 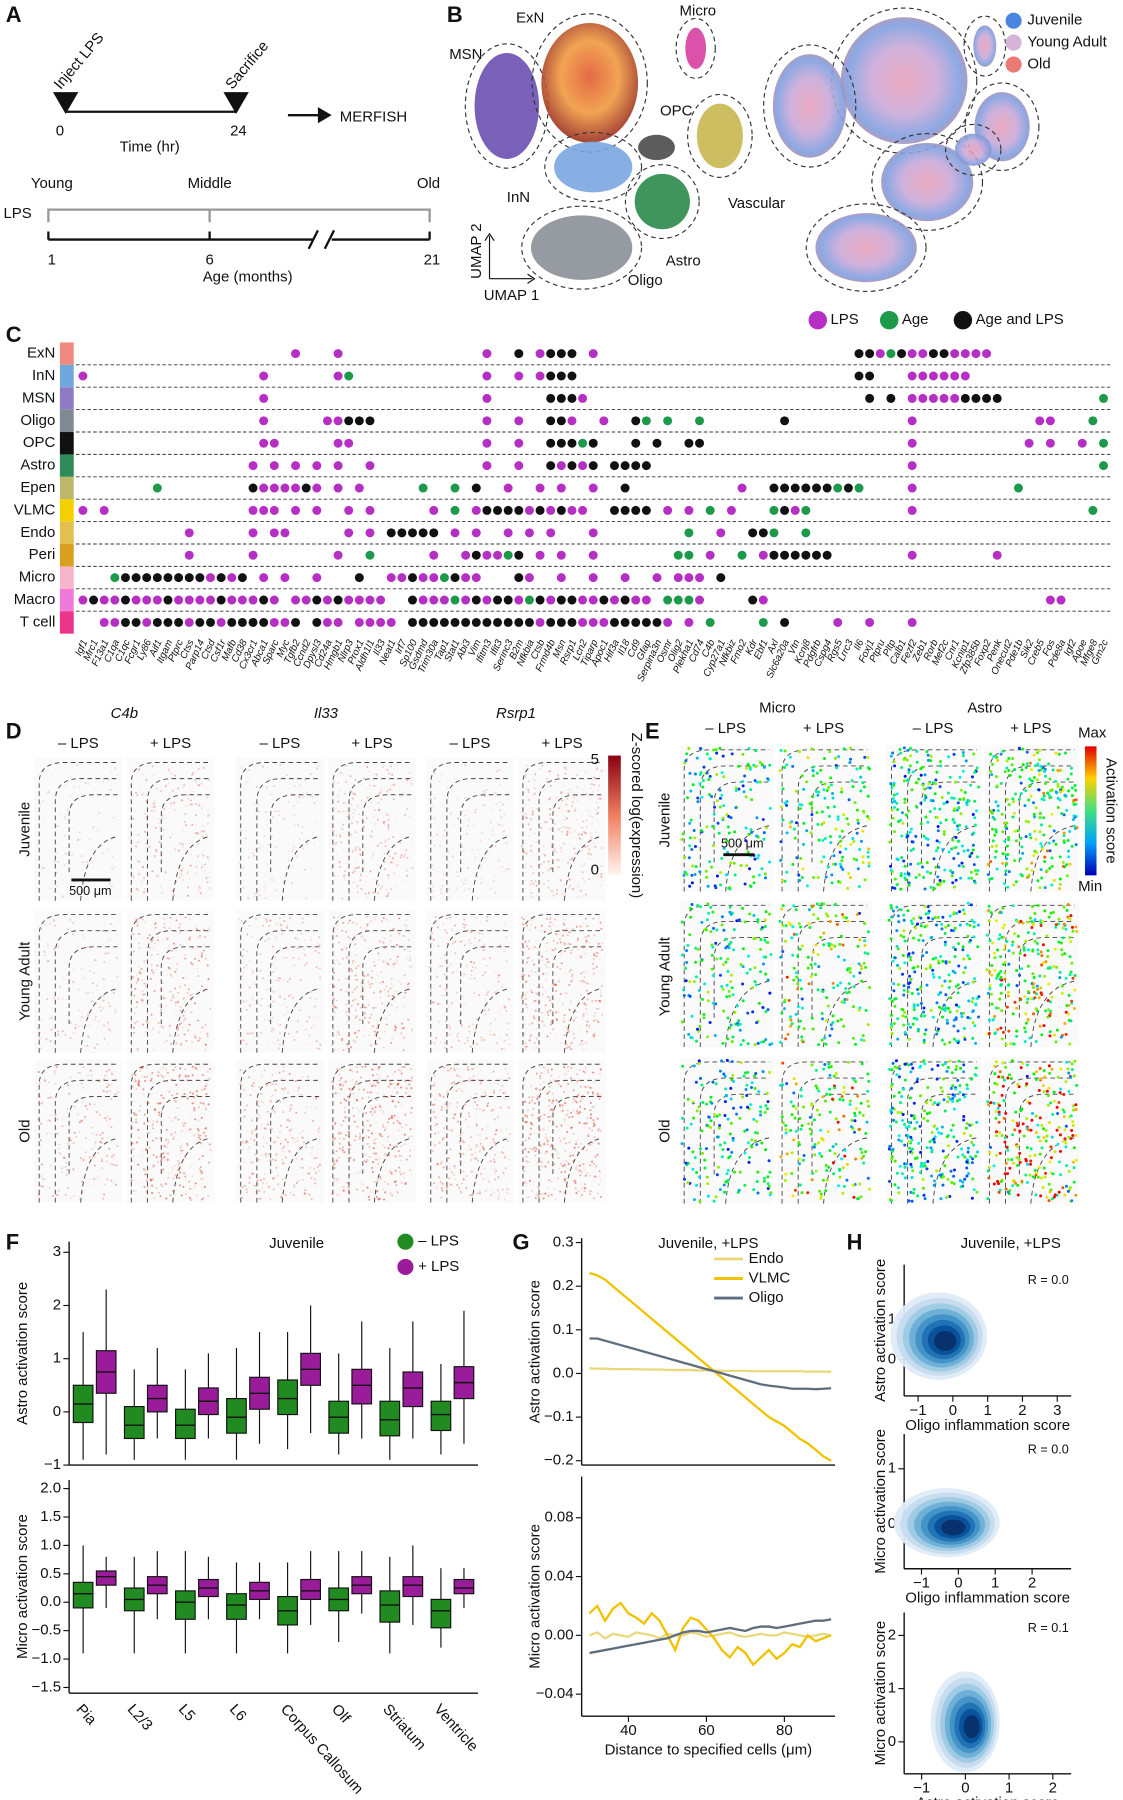 What do you see at coordinates (150, 146) in the screenshot?
I see `axis-label: Time (hr)` at bounding box center [150, 146].